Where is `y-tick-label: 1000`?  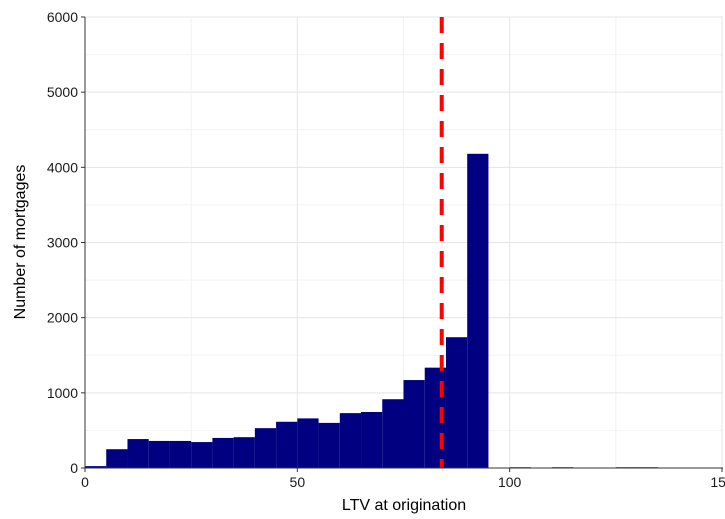 y-tick-label: 1000 is located at coordinates (62, 393).